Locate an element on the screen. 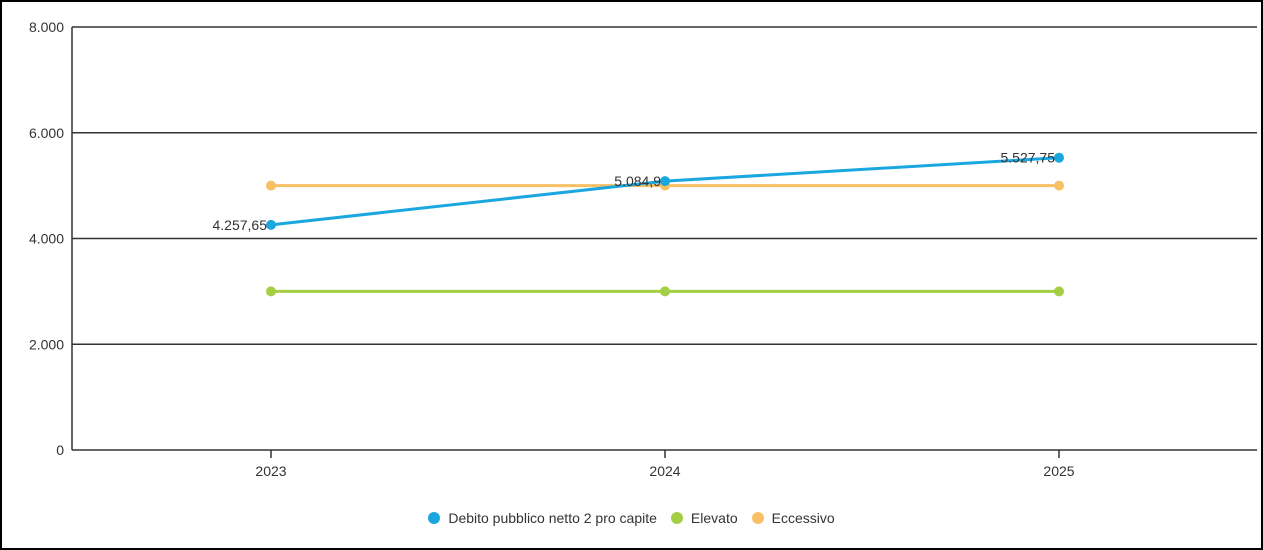 The height and width of the screenshot is (550, 1263). legend-item: Debito pubblico netto 2 pro capite is located at coordinates (542, 518).